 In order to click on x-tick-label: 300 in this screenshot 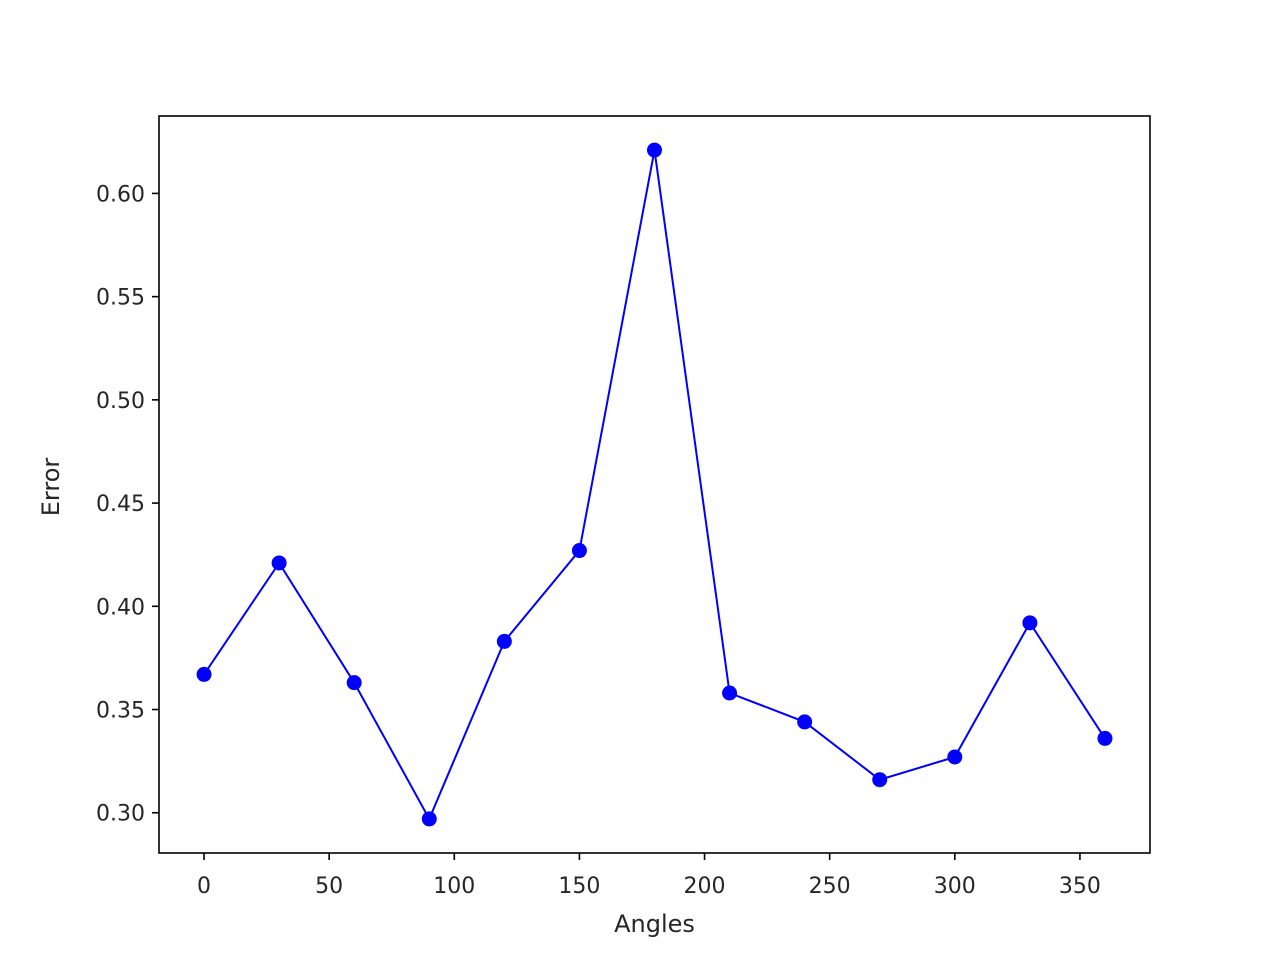, I will do `click(955, 886)`.